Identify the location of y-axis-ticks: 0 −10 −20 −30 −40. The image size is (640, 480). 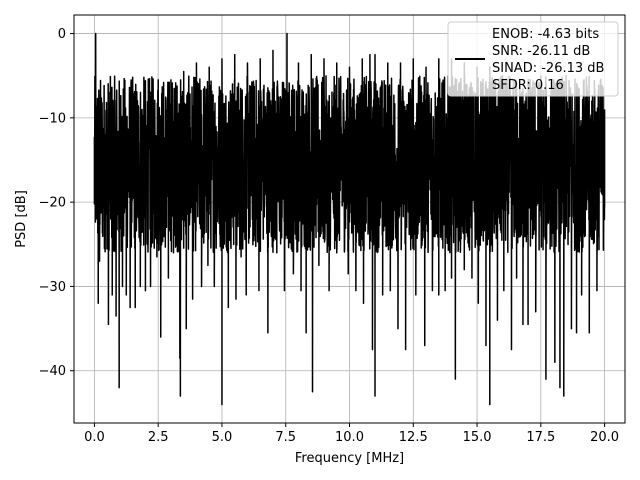
(56, 203).